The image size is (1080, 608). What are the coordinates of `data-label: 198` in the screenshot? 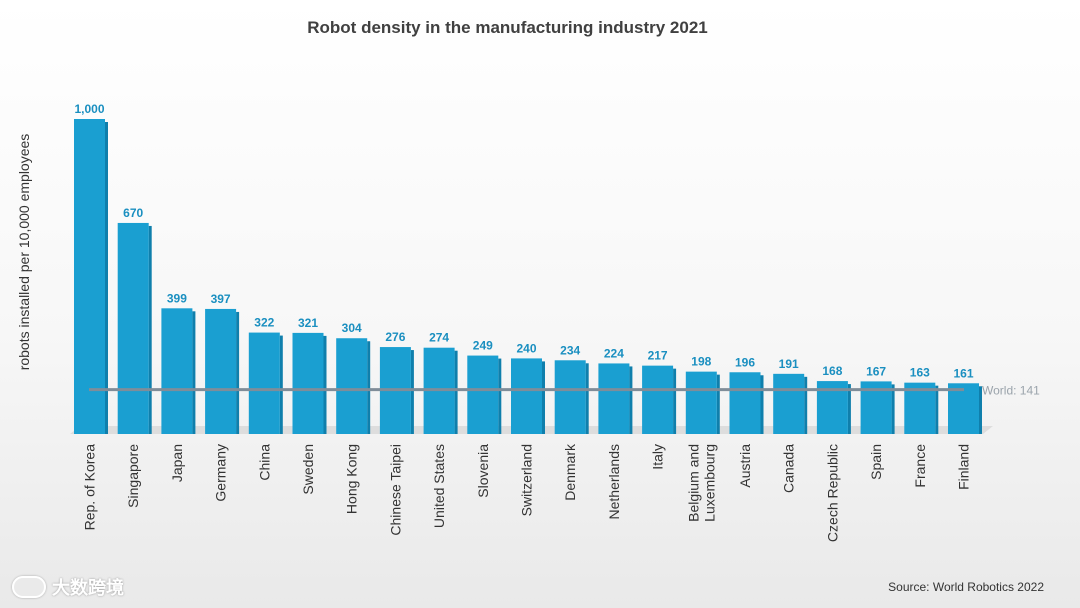 It's located at (701, 362).